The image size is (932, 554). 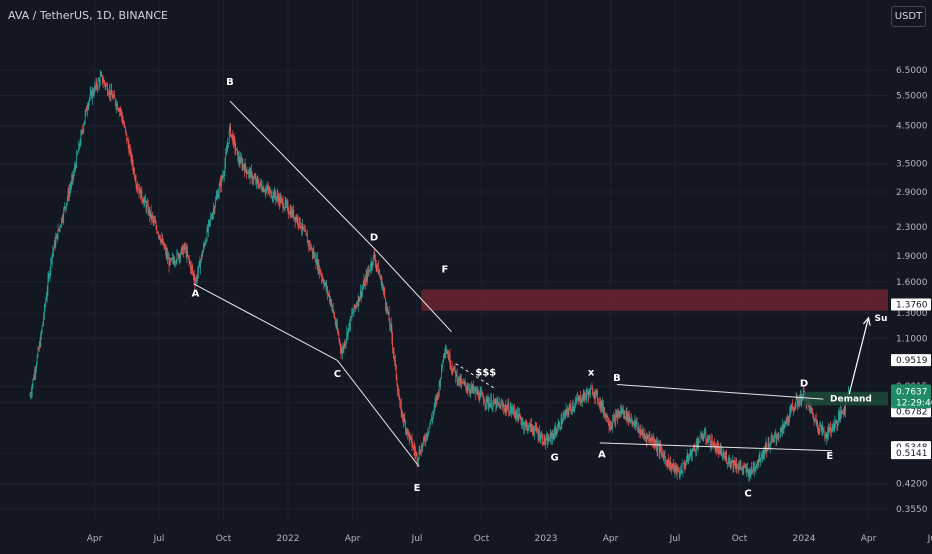 I want to click on currency-selector: USDT, so click(x=908, y=16).